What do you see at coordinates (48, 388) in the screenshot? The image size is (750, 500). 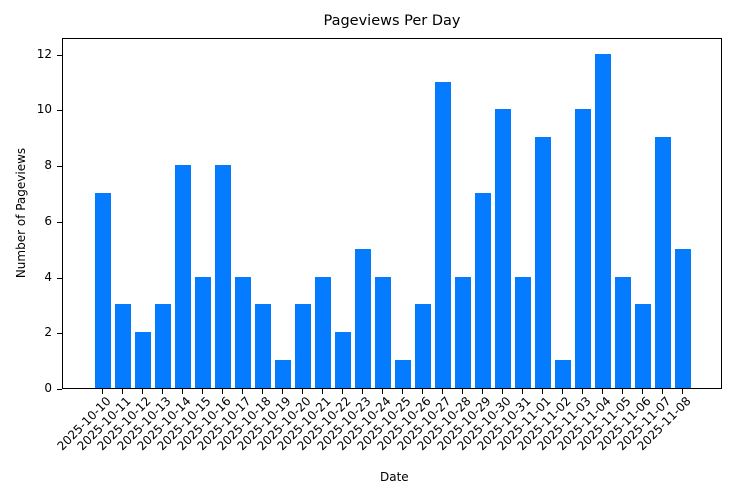 I see `y-tick-label: 0` at bounding box center [48, 388].